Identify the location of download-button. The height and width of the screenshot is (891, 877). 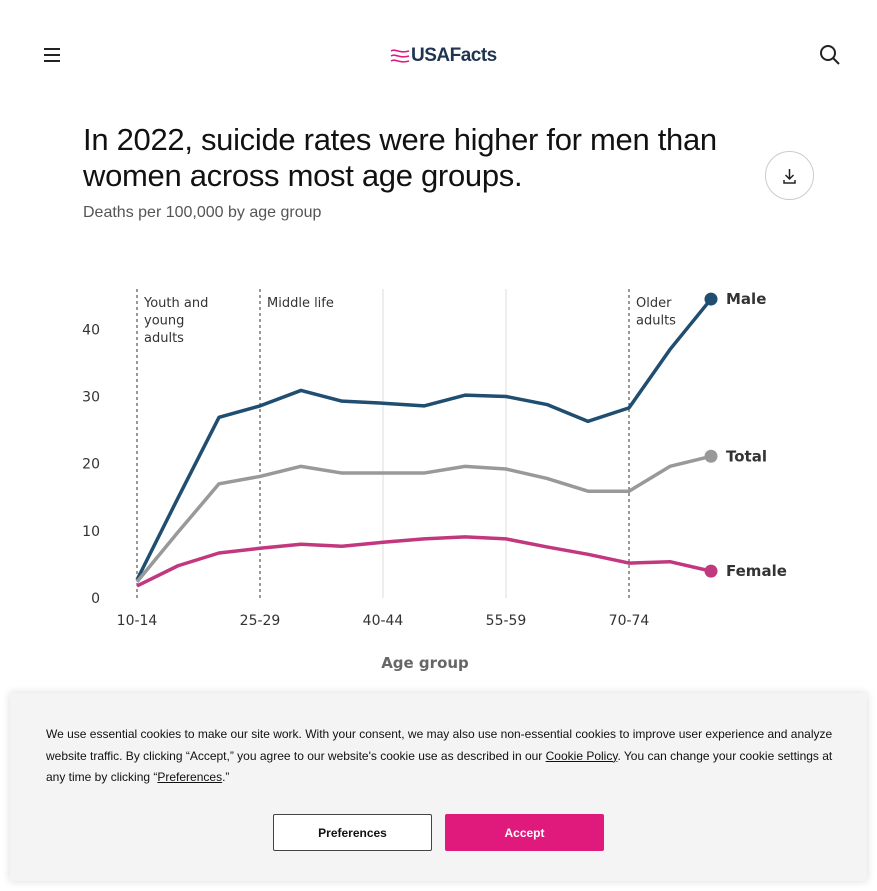
(789, 175).